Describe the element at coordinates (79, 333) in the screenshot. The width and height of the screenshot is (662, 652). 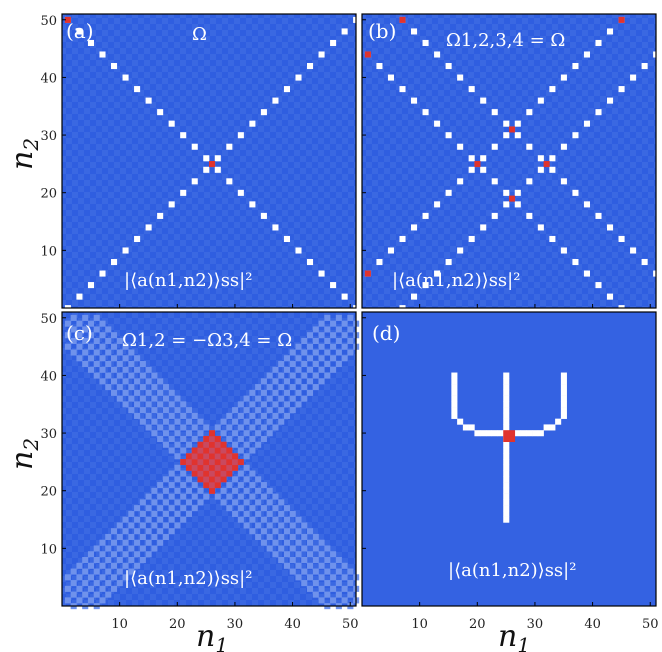
I see `panel-c-label: (c)` at that location.